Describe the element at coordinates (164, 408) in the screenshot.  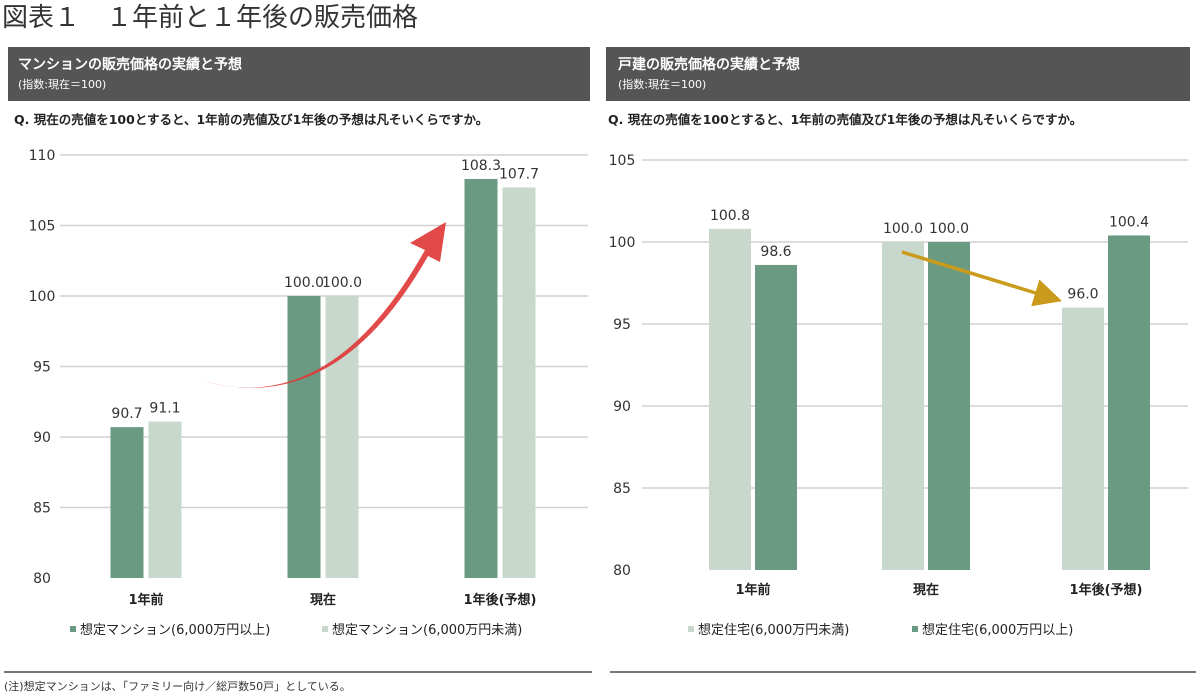
I see `data-label: 91.1` at that location.